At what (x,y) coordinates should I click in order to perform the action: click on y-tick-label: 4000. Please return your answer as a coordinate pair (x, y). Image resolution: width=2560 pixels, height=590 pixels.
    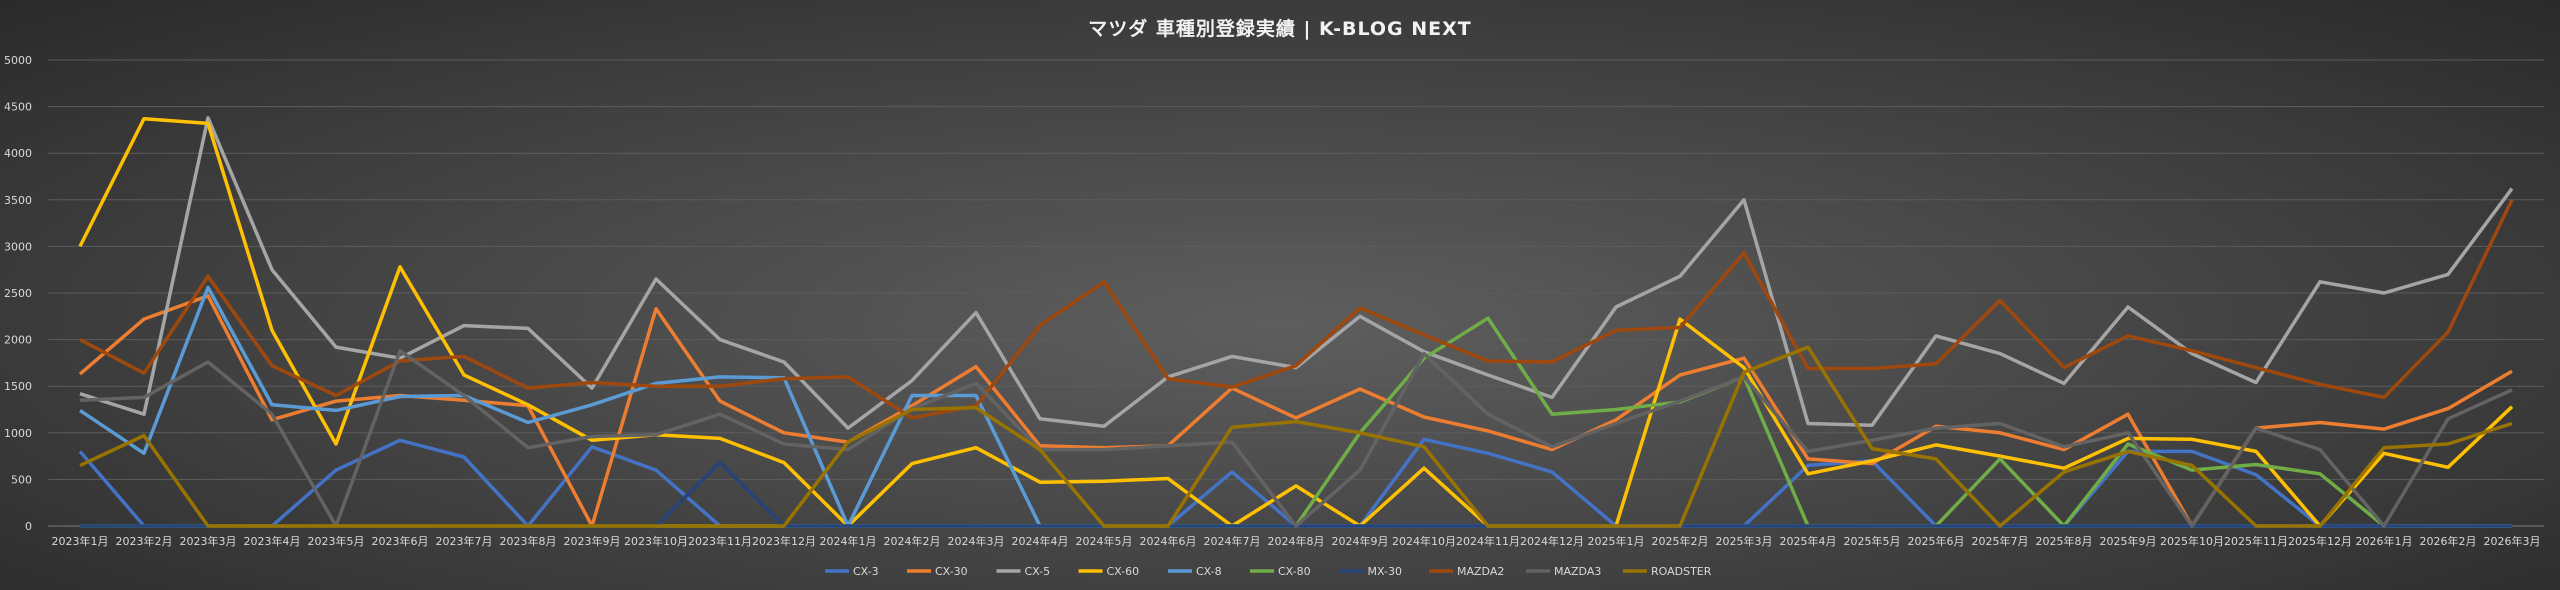
    Looking at the image, I should click on (18, 153).